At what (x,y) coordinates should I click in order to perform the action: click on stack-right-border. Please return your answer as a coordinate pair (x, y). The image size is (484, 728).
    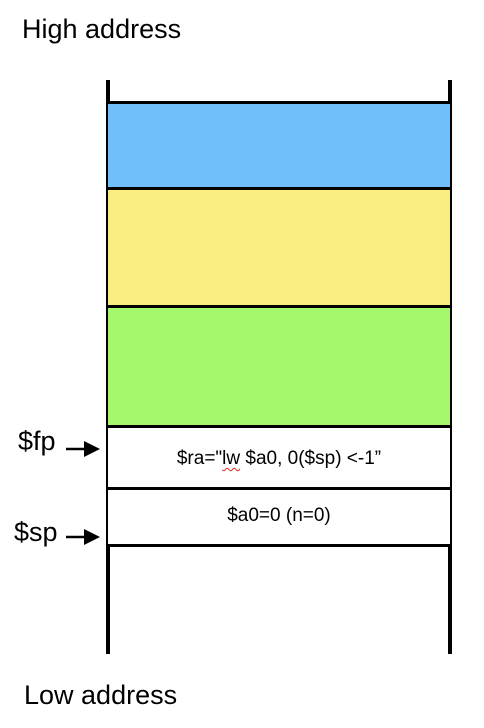
    Looking at the image, I should click on (450, 367).